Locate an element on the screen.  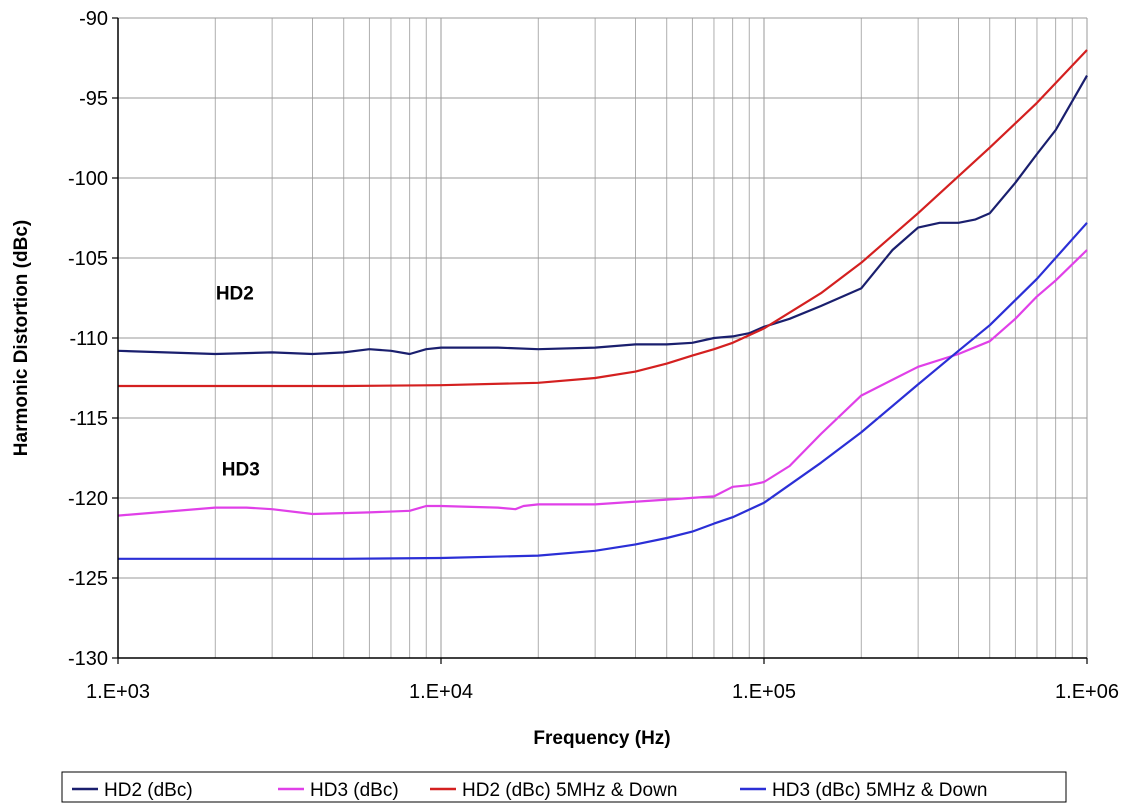
x-tick-label: 1.E+03 is located at coordinates (118, 692).